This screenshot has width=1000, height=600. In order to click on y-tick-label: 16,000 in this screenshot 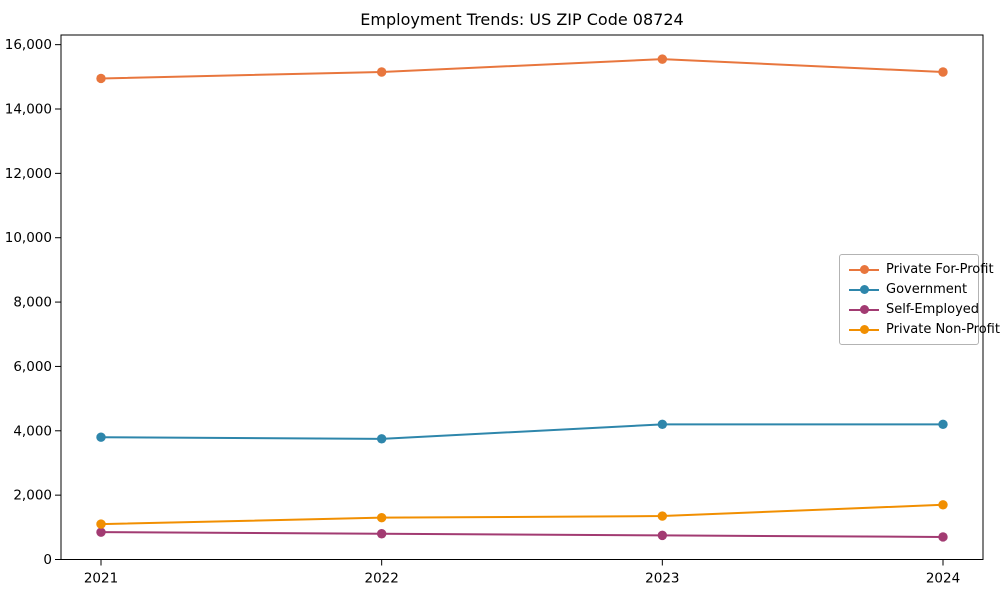, I will do `click(28, 45)`.